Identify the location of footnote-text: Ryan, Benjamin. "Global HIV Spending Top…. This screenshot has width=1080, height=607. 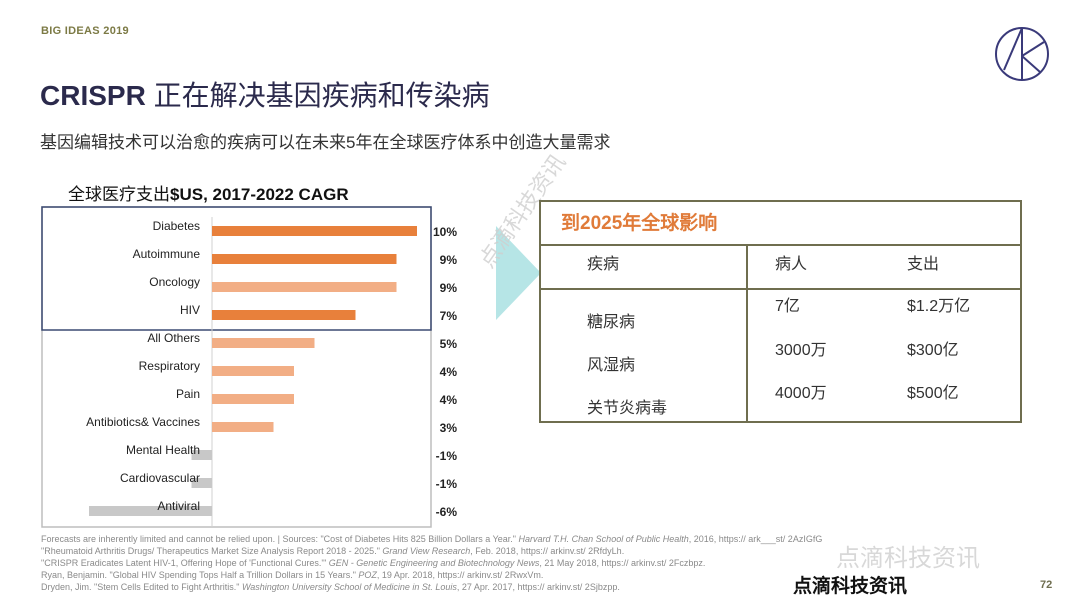
(200, 575).